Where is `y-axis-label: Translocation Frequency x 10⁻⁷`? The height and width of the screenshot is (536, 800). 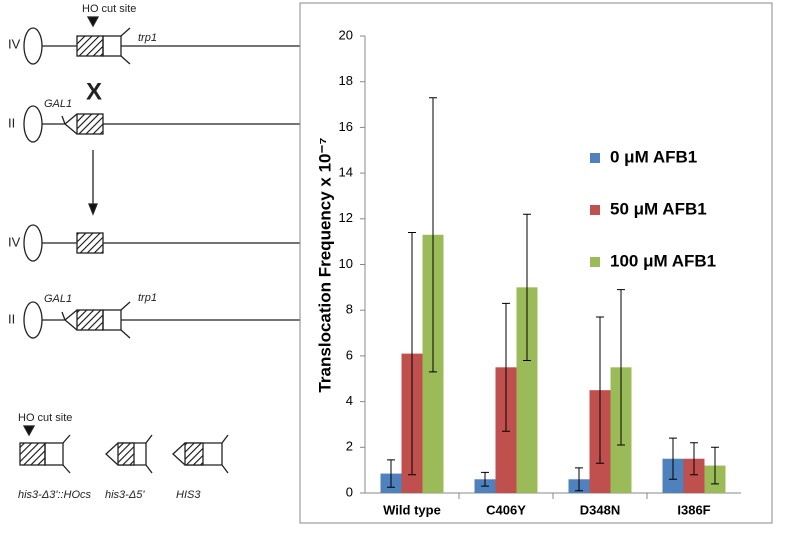
y-axis-label: Translocation Frequency x 10⁻⁷ is located at coordinates (324, 264).